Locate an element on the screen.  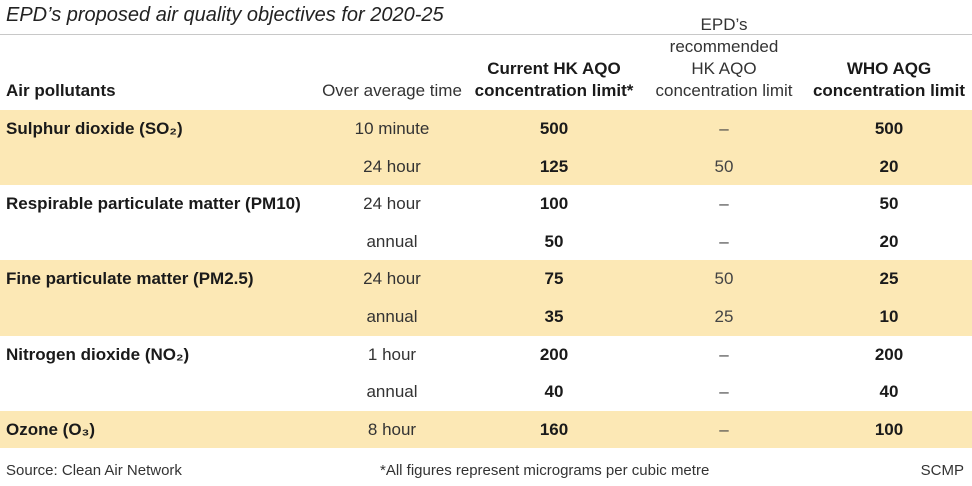
table-row: annual 50 – 20 is located at coordinates (486, 242).